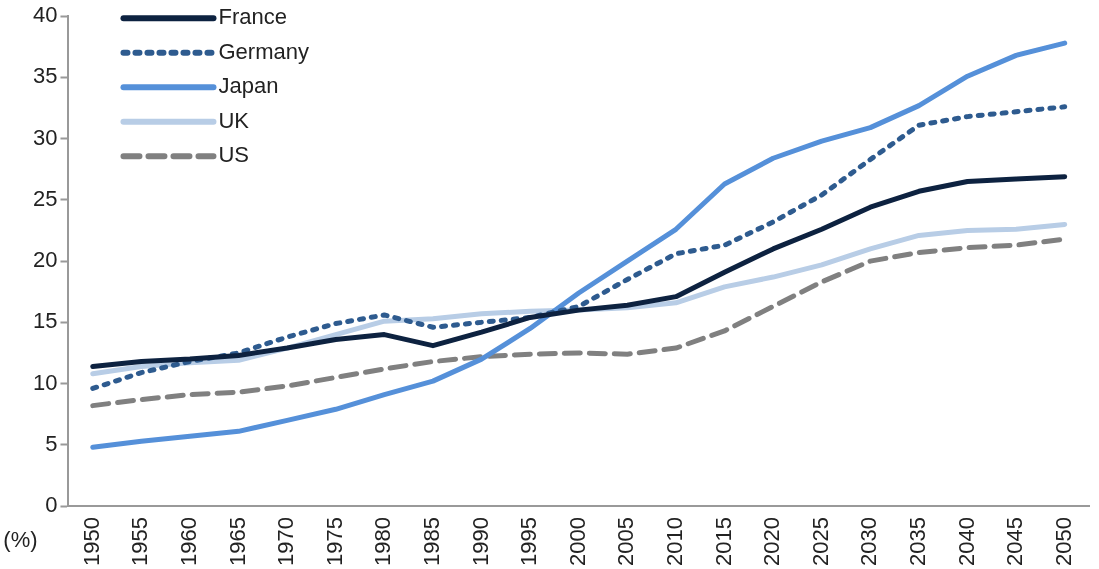 This screenshot has height=569, width=1099. What do you see at coordinates (51, 505) in the screenshot?
I see `y-tick-label: 0` at bounding box center [51, 505].